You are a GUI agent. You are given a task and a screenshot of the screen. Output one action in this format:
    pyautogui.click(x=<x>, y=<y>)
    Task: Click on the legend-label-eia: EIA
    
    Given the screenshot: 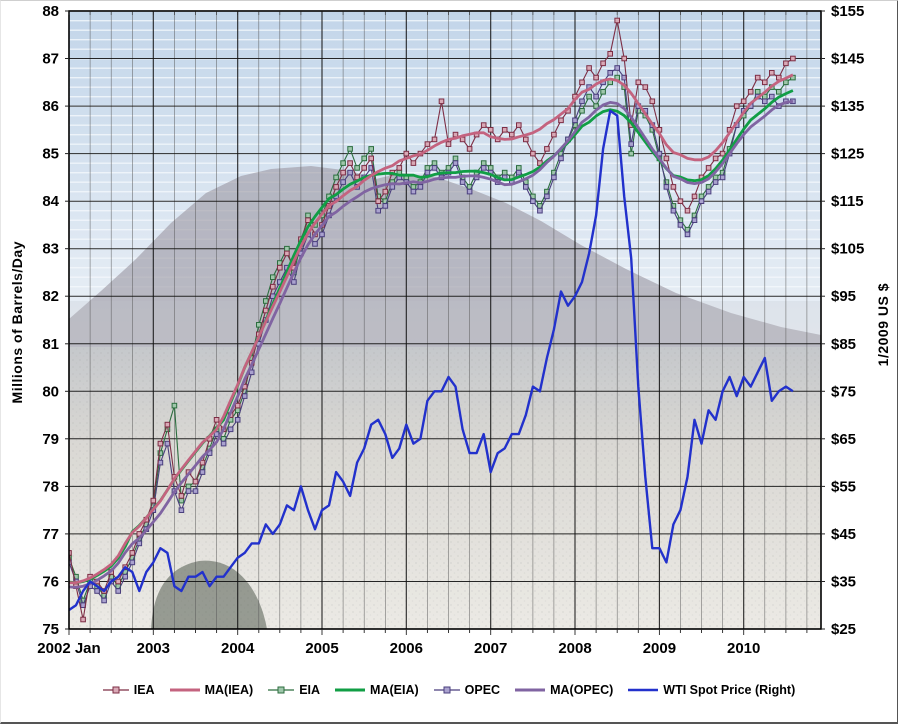 What is the action you would take?
    pyautogui.click(x=310, y=690)
    